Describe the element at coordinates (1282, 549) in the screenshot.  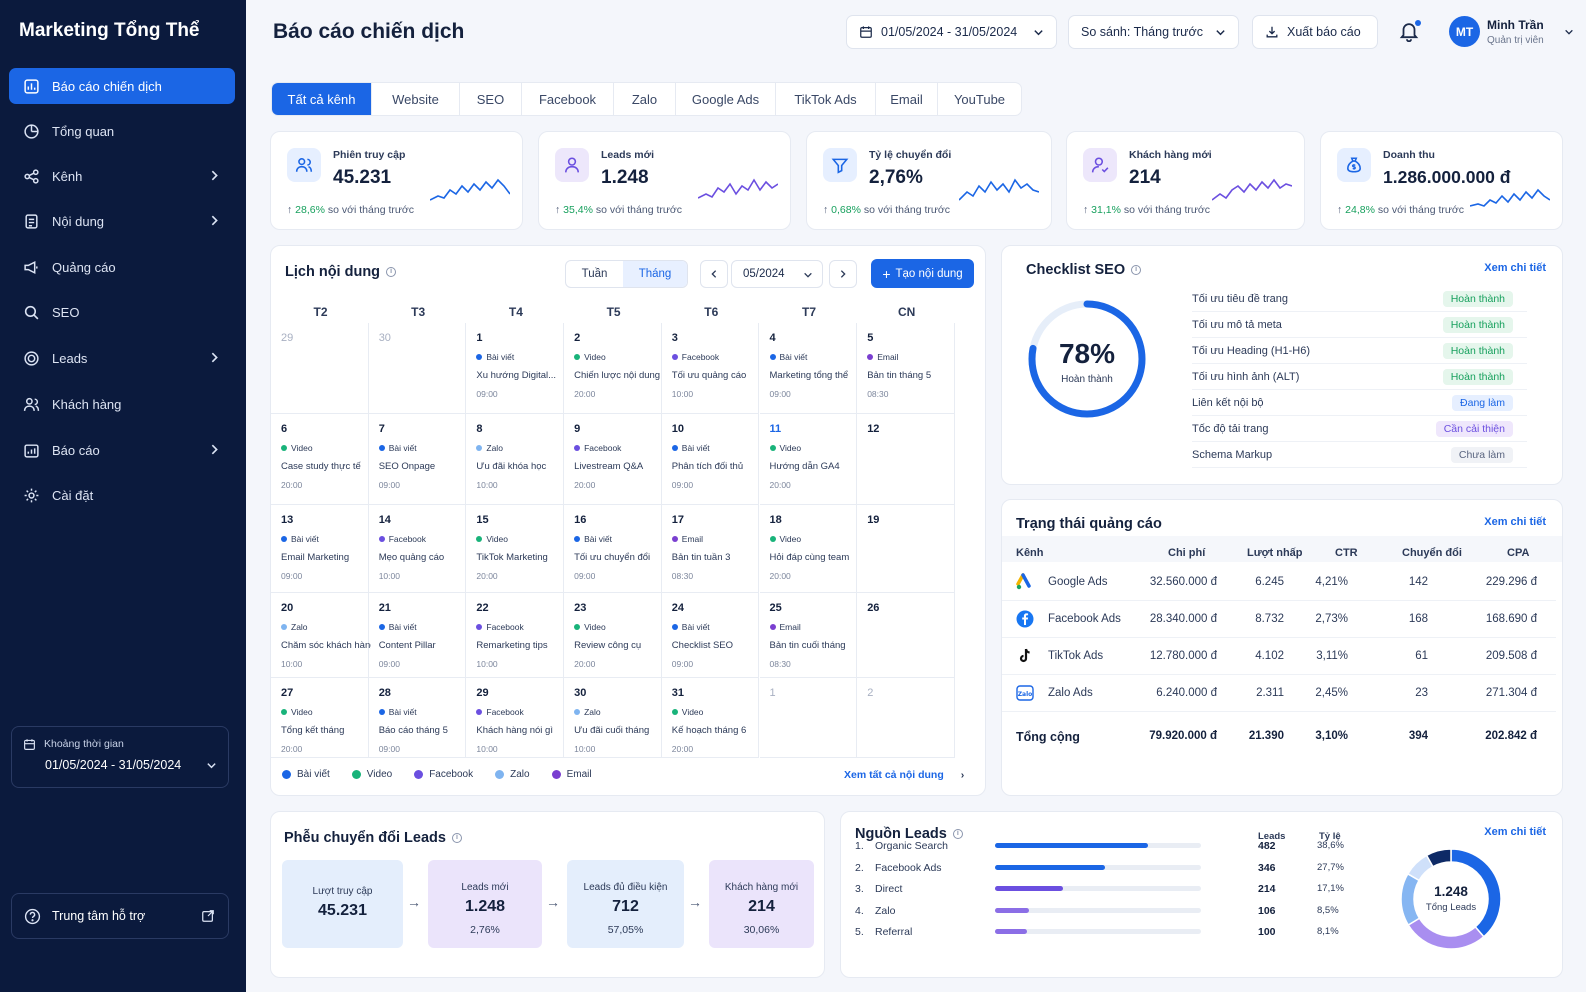
I see `ads-table-header-bg` at that location.